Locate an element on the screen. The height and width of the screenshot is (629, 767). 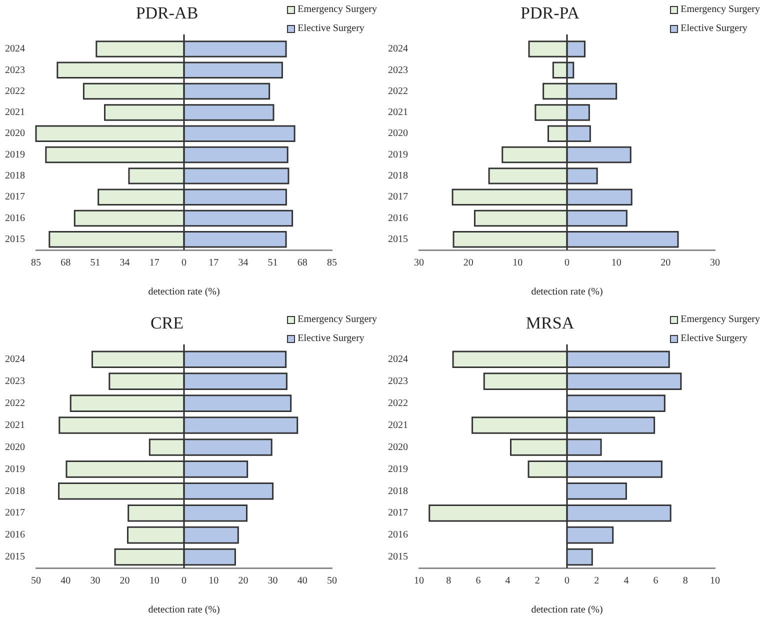
chart-title: PDR-AB is located at coordinates (167, 13).